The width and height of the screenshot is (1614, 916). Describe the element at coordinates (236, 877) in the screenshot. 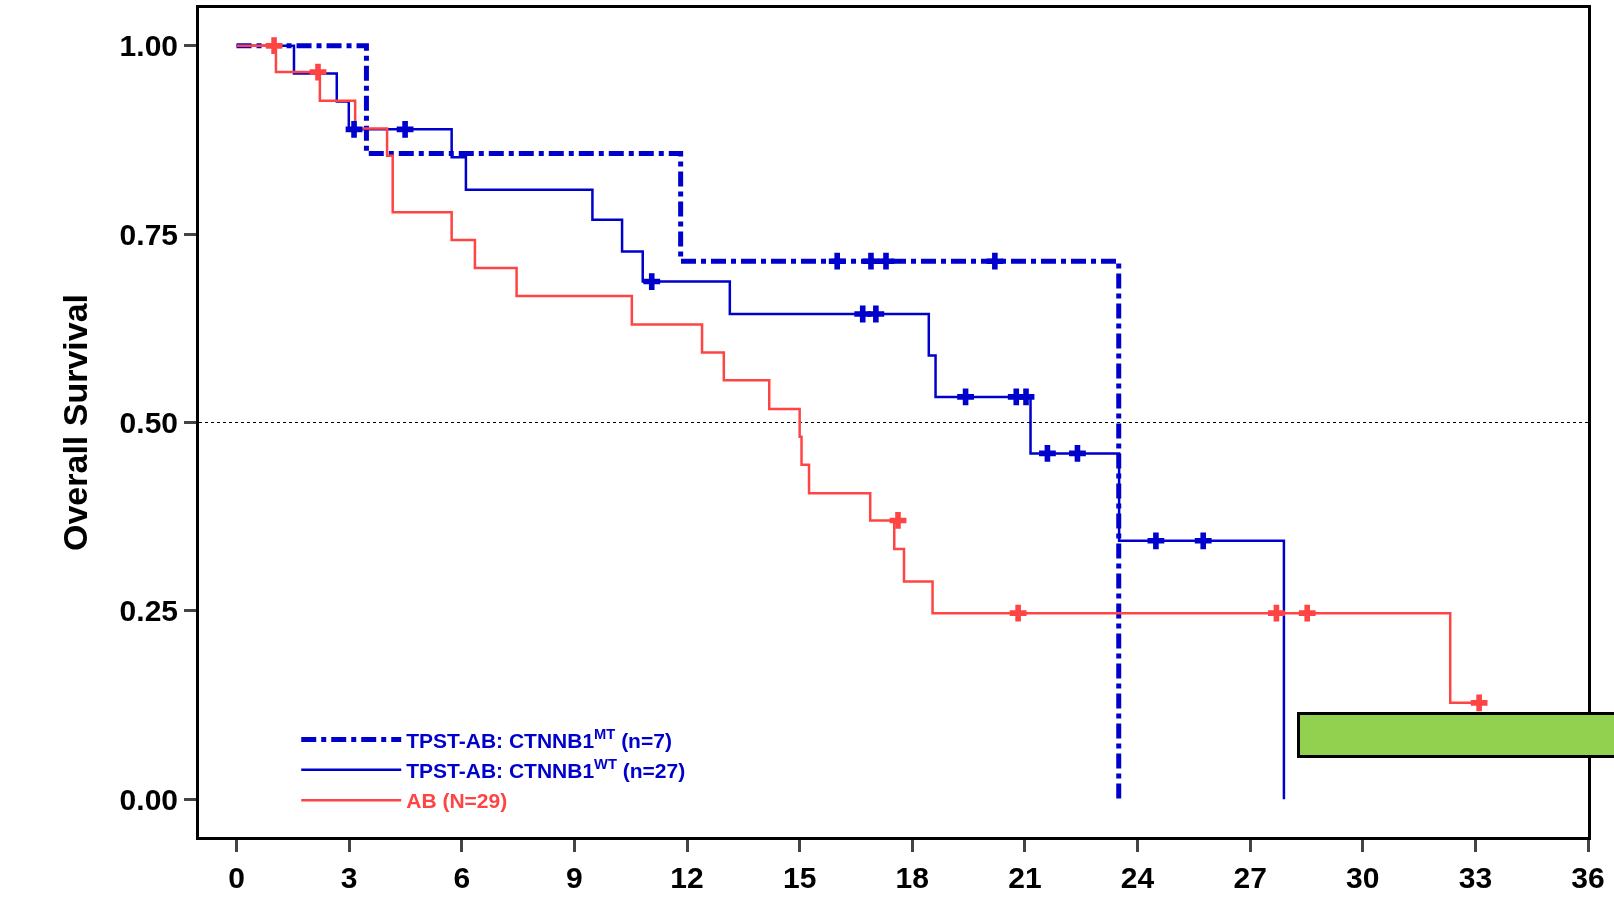

I see `x-tick-label: 0` at that location.